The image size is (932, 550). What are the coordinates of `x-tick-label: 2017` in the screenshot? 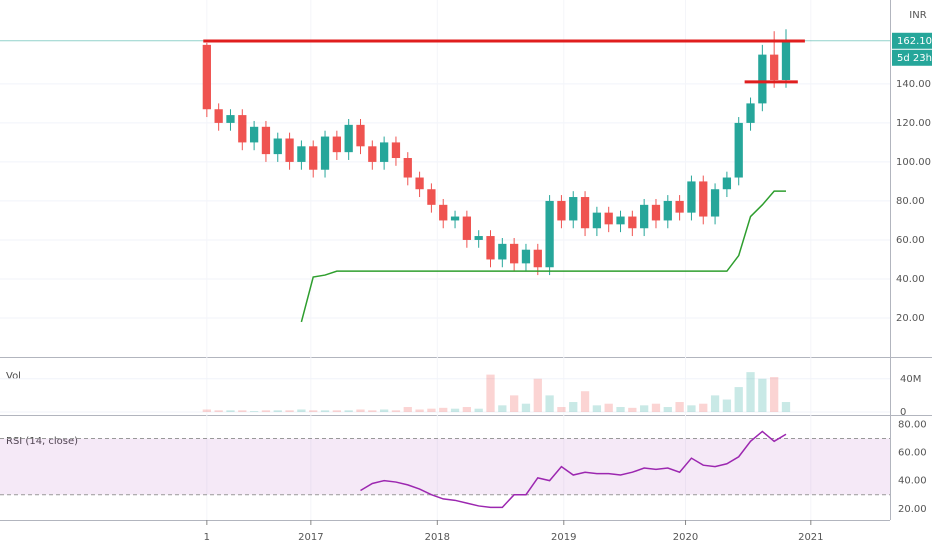 It's located at (310, 537).